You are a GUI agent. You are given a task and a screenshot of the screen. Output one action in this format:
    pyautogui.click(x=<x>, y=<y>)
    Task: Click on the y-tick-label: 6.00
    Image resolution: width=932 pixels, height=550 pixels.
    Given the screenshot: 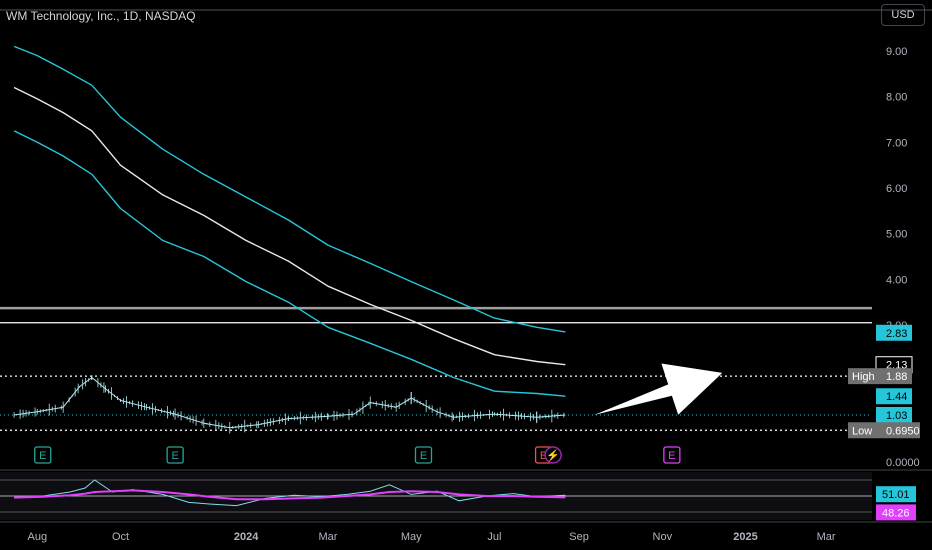 What is the action you would take?
    pyautogui.click(x=896, y=189)
    